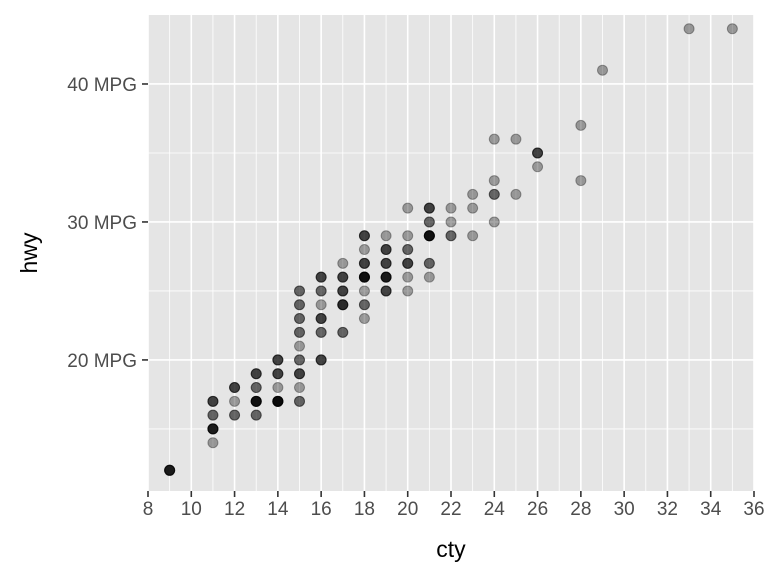 The width and height of the screenshot is (768, 576). Describe the element at coordinates (711, 509) in the screenshot. I see `x-tick-label: 34` at that location.